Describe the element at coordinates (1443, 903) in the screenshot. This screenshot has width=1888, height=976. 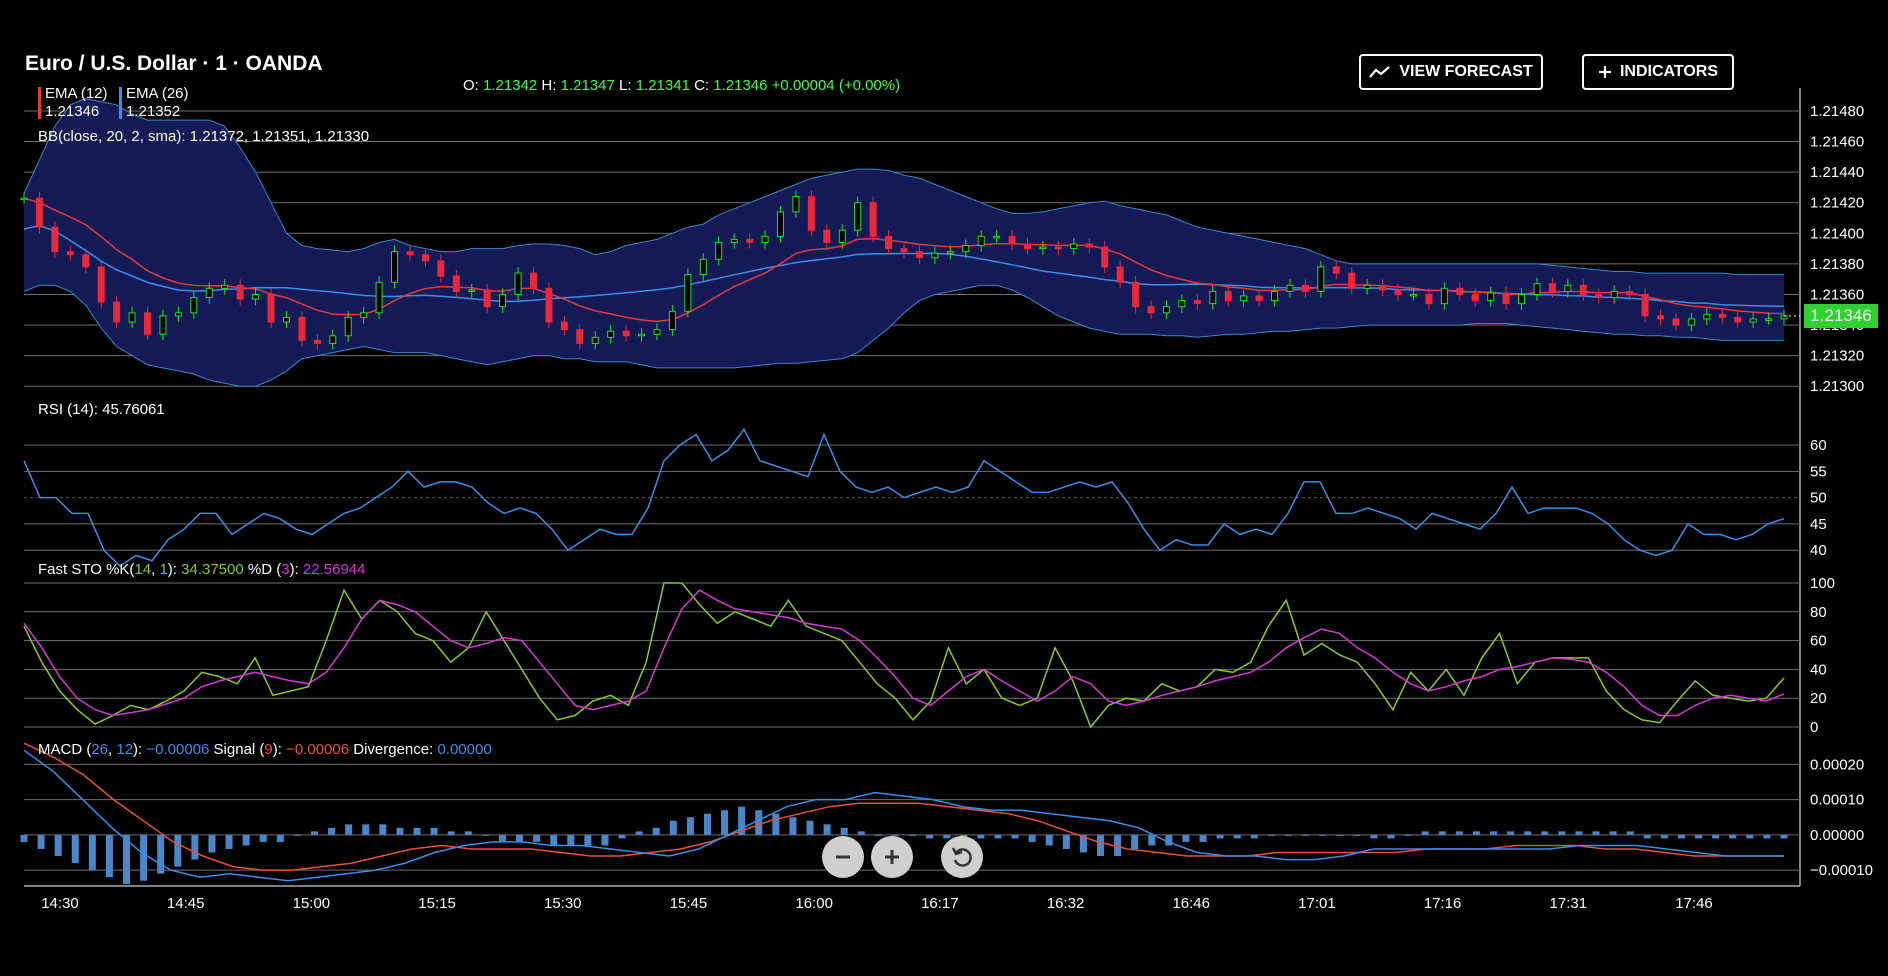
I see `time-tick-label: 17:16` at that location.